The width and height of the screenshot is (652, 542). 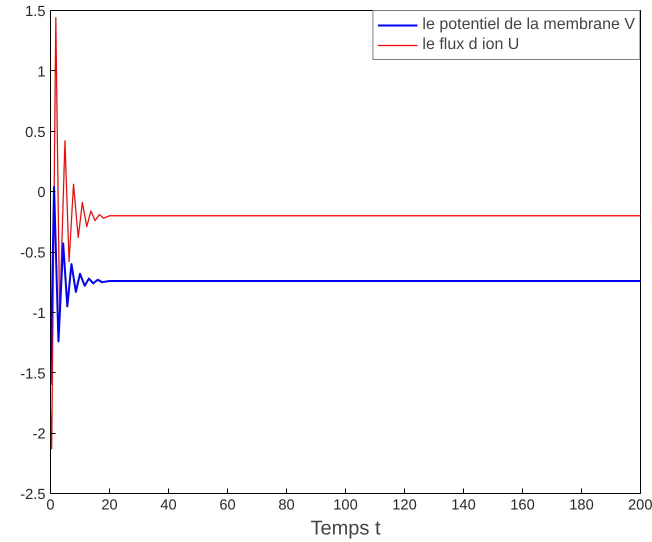 What do you see at coordinates (471, 45) in the screenshot?
I see `legend-label: le flux d ion U` at bounding box center [471, 45].